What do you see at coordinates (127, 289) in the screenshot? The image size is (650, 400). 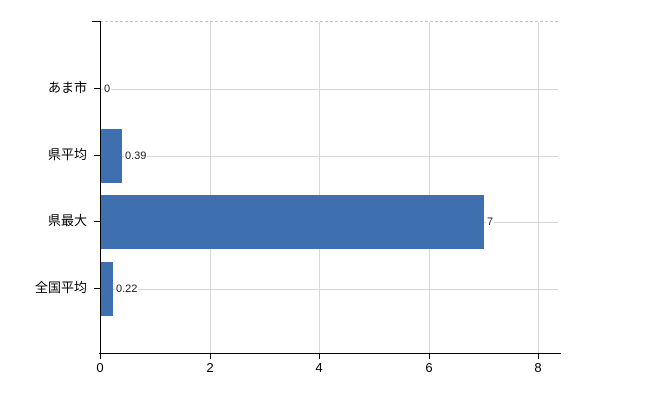 I see `bar-value-label: 0.22` at bounding box center [127, 289].